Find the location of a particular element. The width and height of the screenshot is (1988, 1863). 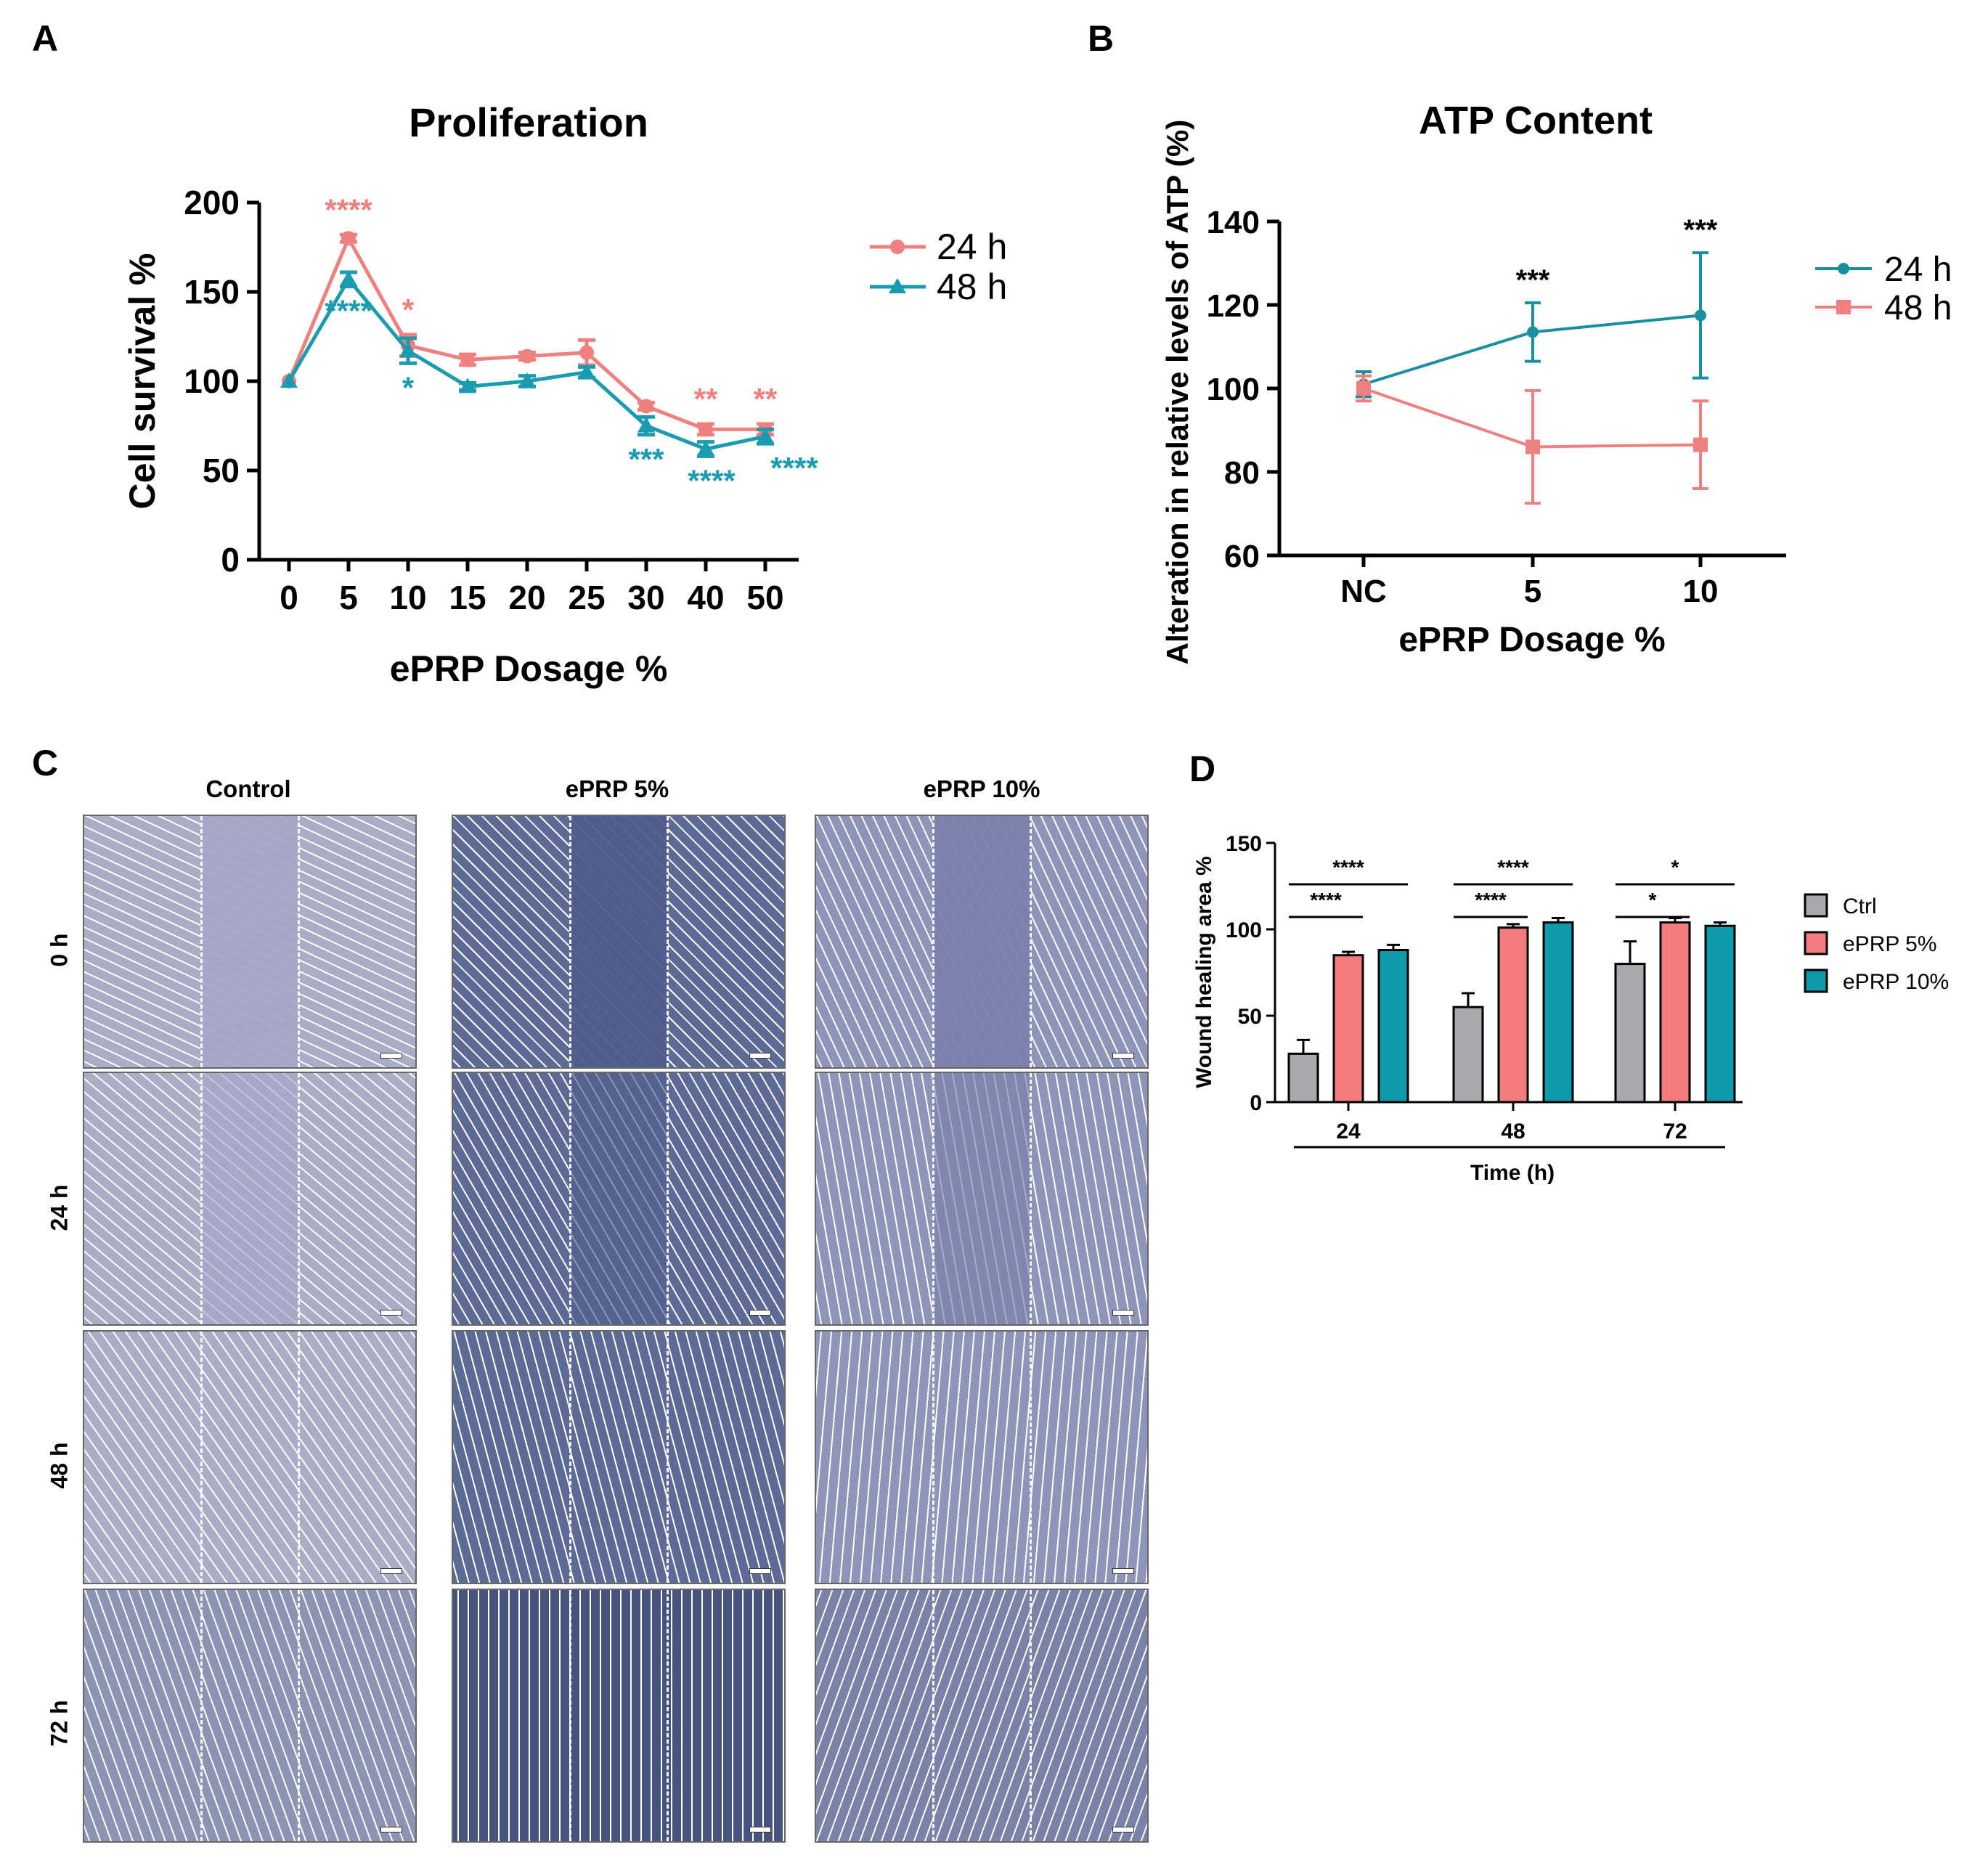

x-tick-label: 48 is located at coordinates (1513, 1132).